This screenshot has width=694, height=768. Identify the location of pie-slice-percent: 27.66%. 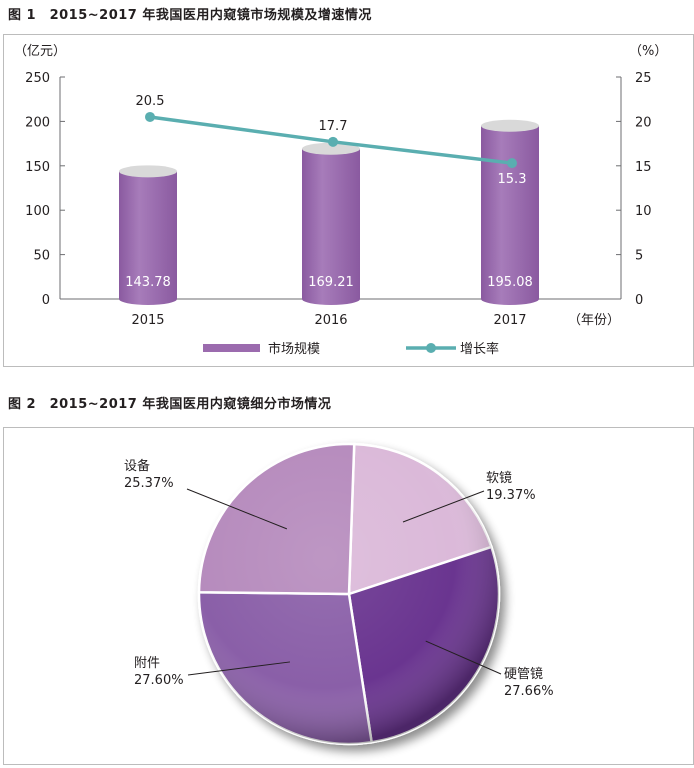
(529, 691).